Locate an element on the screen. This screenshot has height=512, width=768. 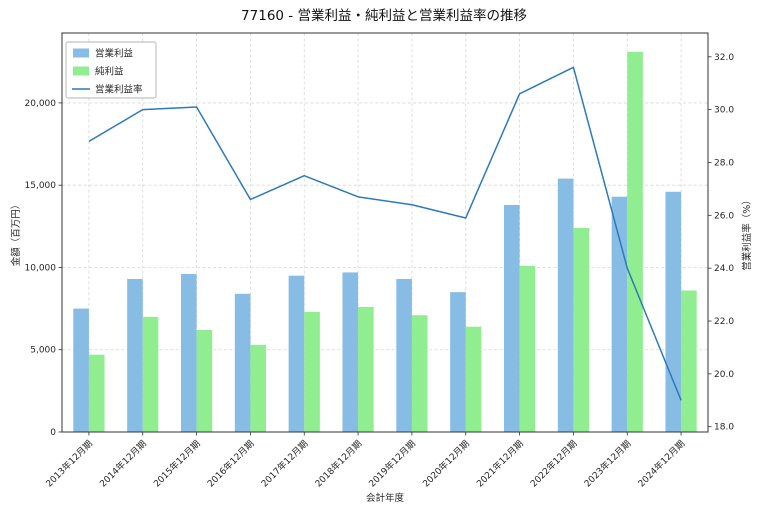
legend-label-operating-profit: 営業利益 is located at coordinates (114, 54).